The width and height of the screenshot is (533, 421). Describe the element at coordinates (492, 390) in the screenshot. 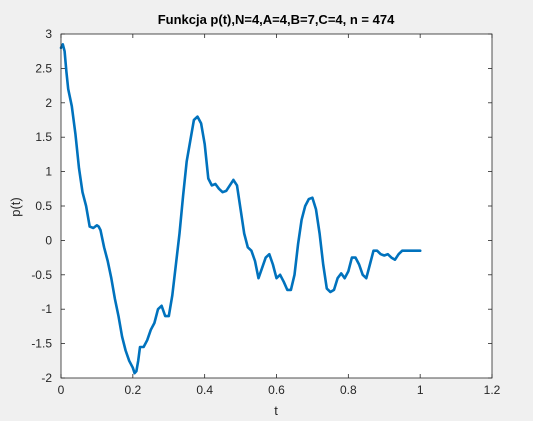

I see `x-tick-label: 1.2` at that location.